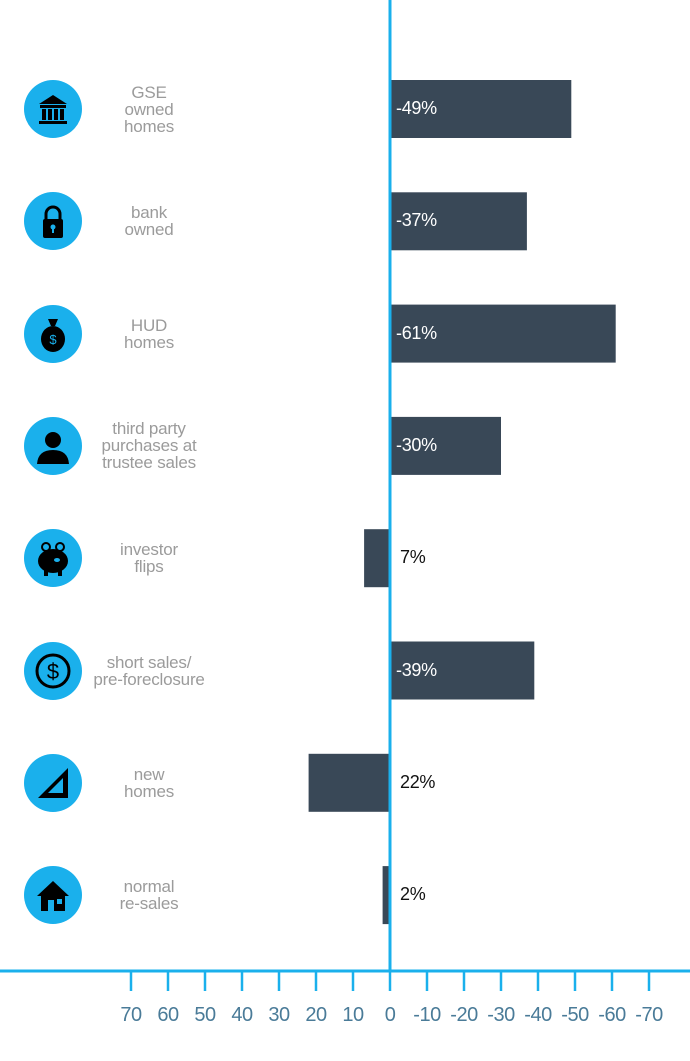 The height and width of the screenshot is (1061, 690). What do you see at coordinates (416, 108) in the screenshot?
I see `value-label-1: -49%` at bounding box center [416, 108].